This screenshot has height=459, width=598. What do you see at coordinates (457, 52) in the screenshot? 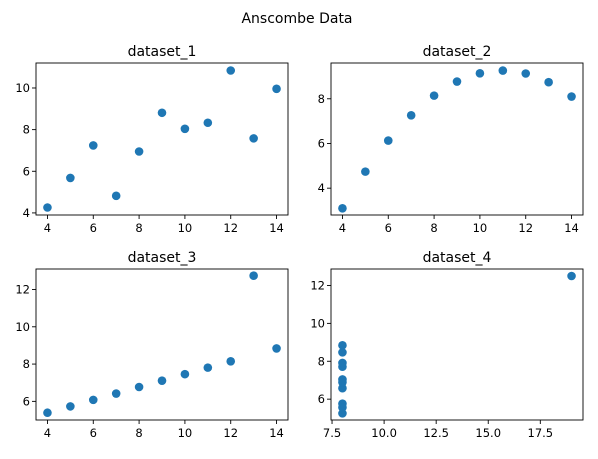
I see `subplot-title: dataset_2` at bounding box center [457, 52].